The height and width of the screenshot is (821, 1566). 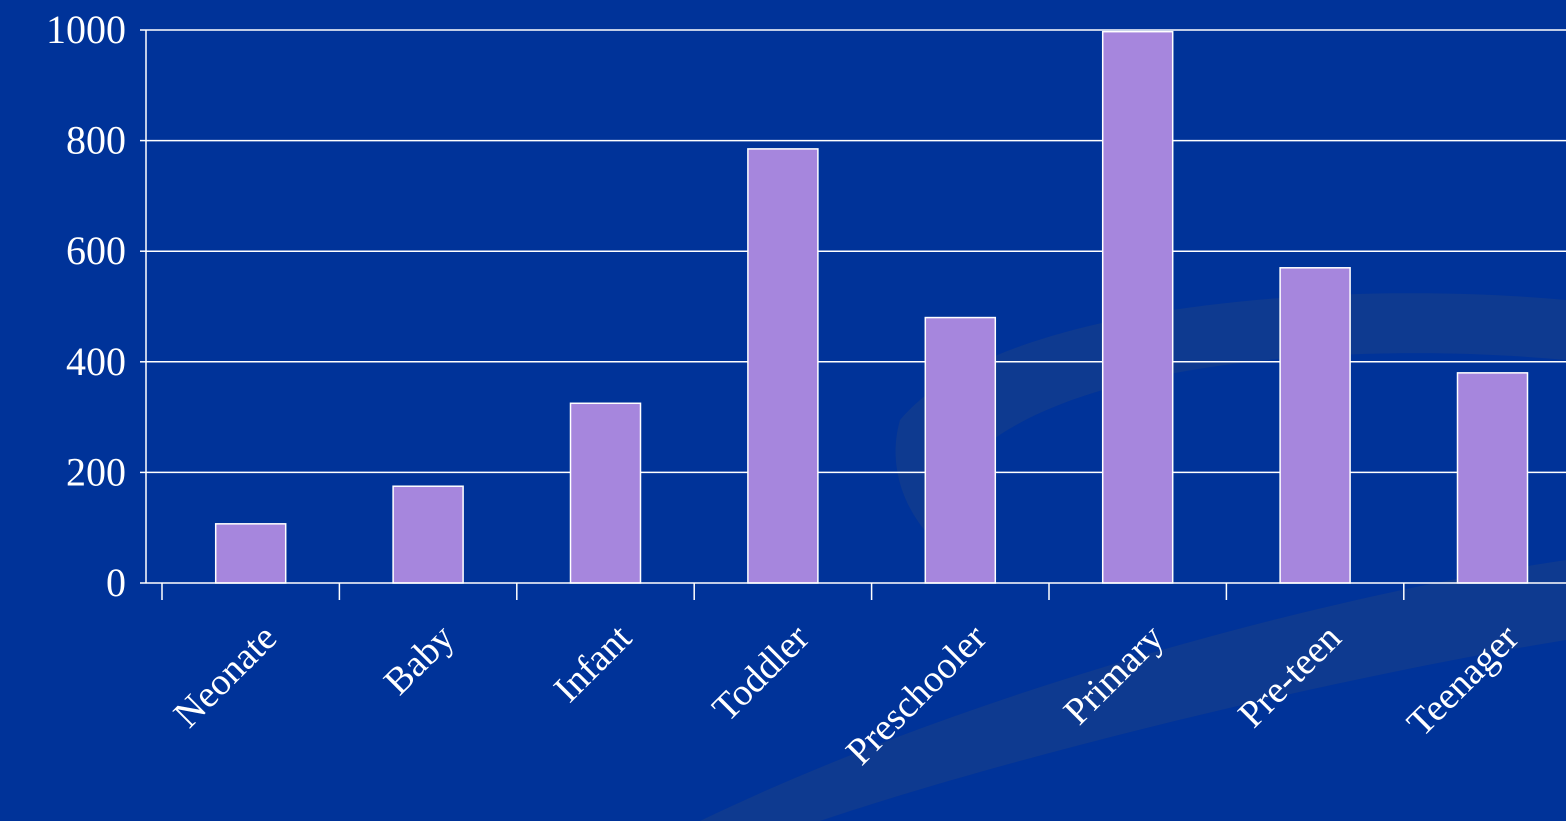 I want to click on bar-preschooler, so click(x=960, y=450).